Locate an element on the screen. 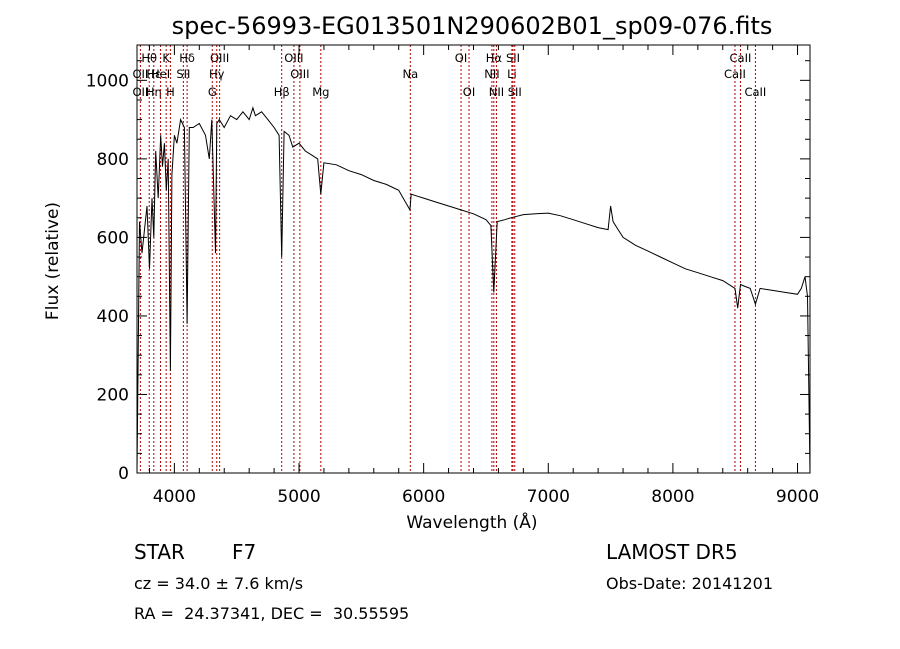 The image size is (900, 649). y-tick-label: 400 is located at coordinates (113, 317).